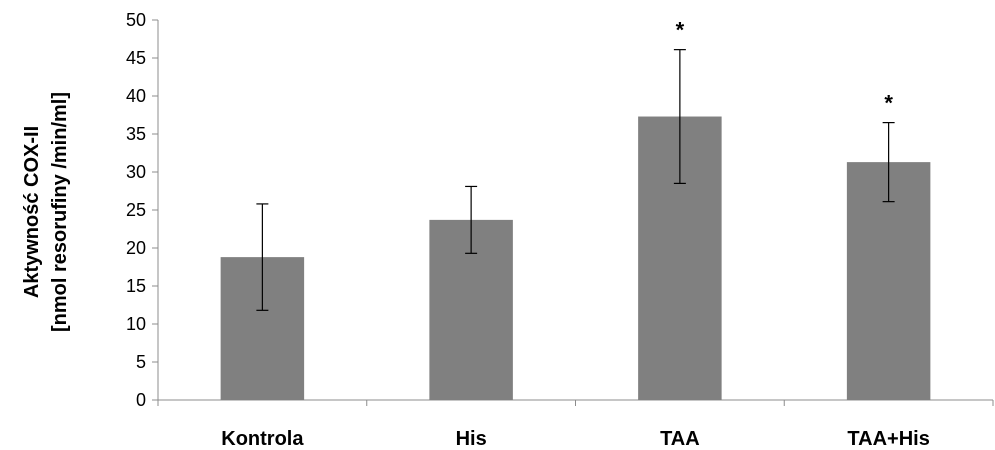 This screenshot has width=995, height=450. What do you see at coordinates (136, 324) in the screenshot?
I see `y-tick-label: 10` at bounding box center [136, 324].